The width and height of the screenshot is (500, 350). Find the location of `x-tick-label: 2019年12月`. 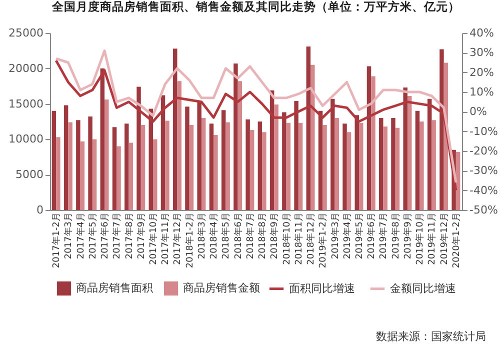

x-tick-label: 2019年12月 is located at coordinates (444, 238).